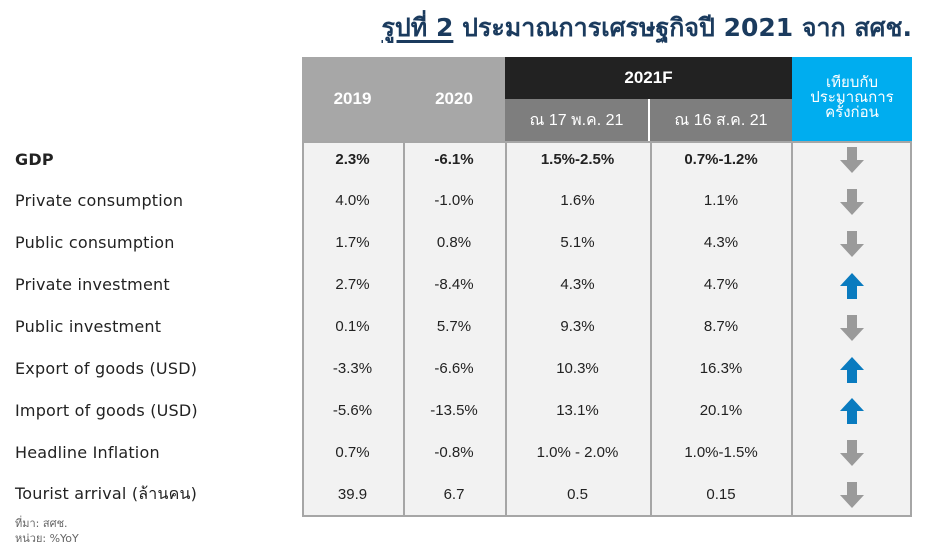 This screenshot has height=557, width=930. I want to click on row-label: Export of goods (USD), so click(106, 368).